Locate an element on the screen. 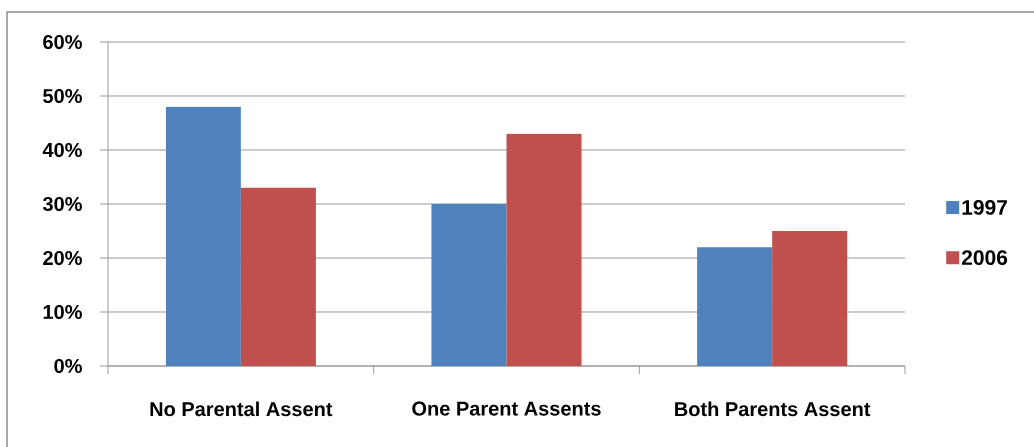  x-tick-label: Both Parents Assent is located at coordinates (773, 409).